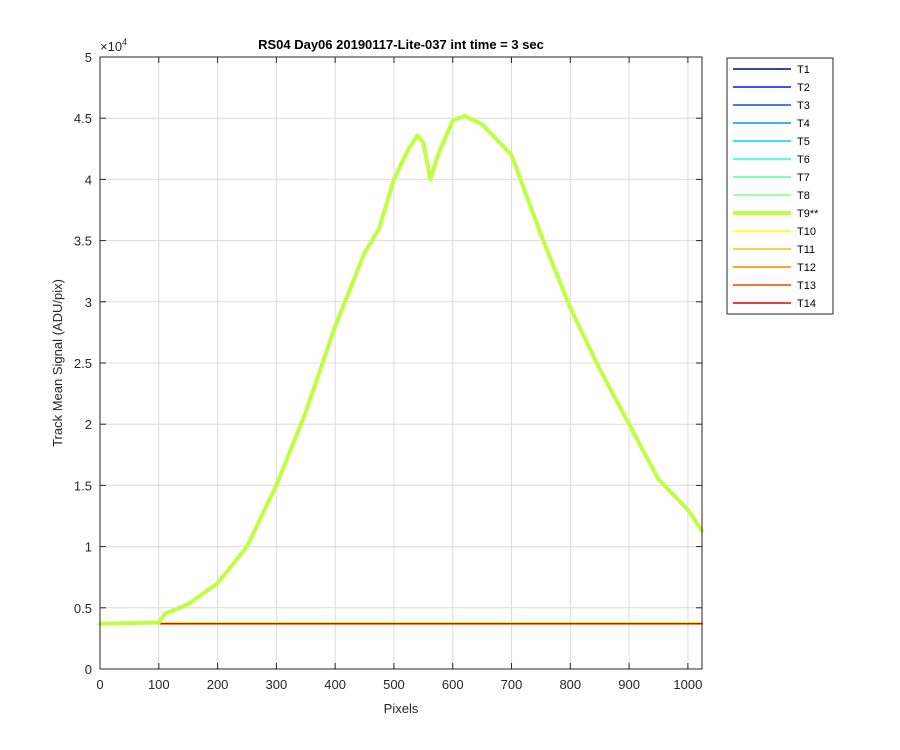  What do you see at coordinates (803, 124) in the screenshot?
I see `legend-entry: T4` at bounding box center [803, 124].